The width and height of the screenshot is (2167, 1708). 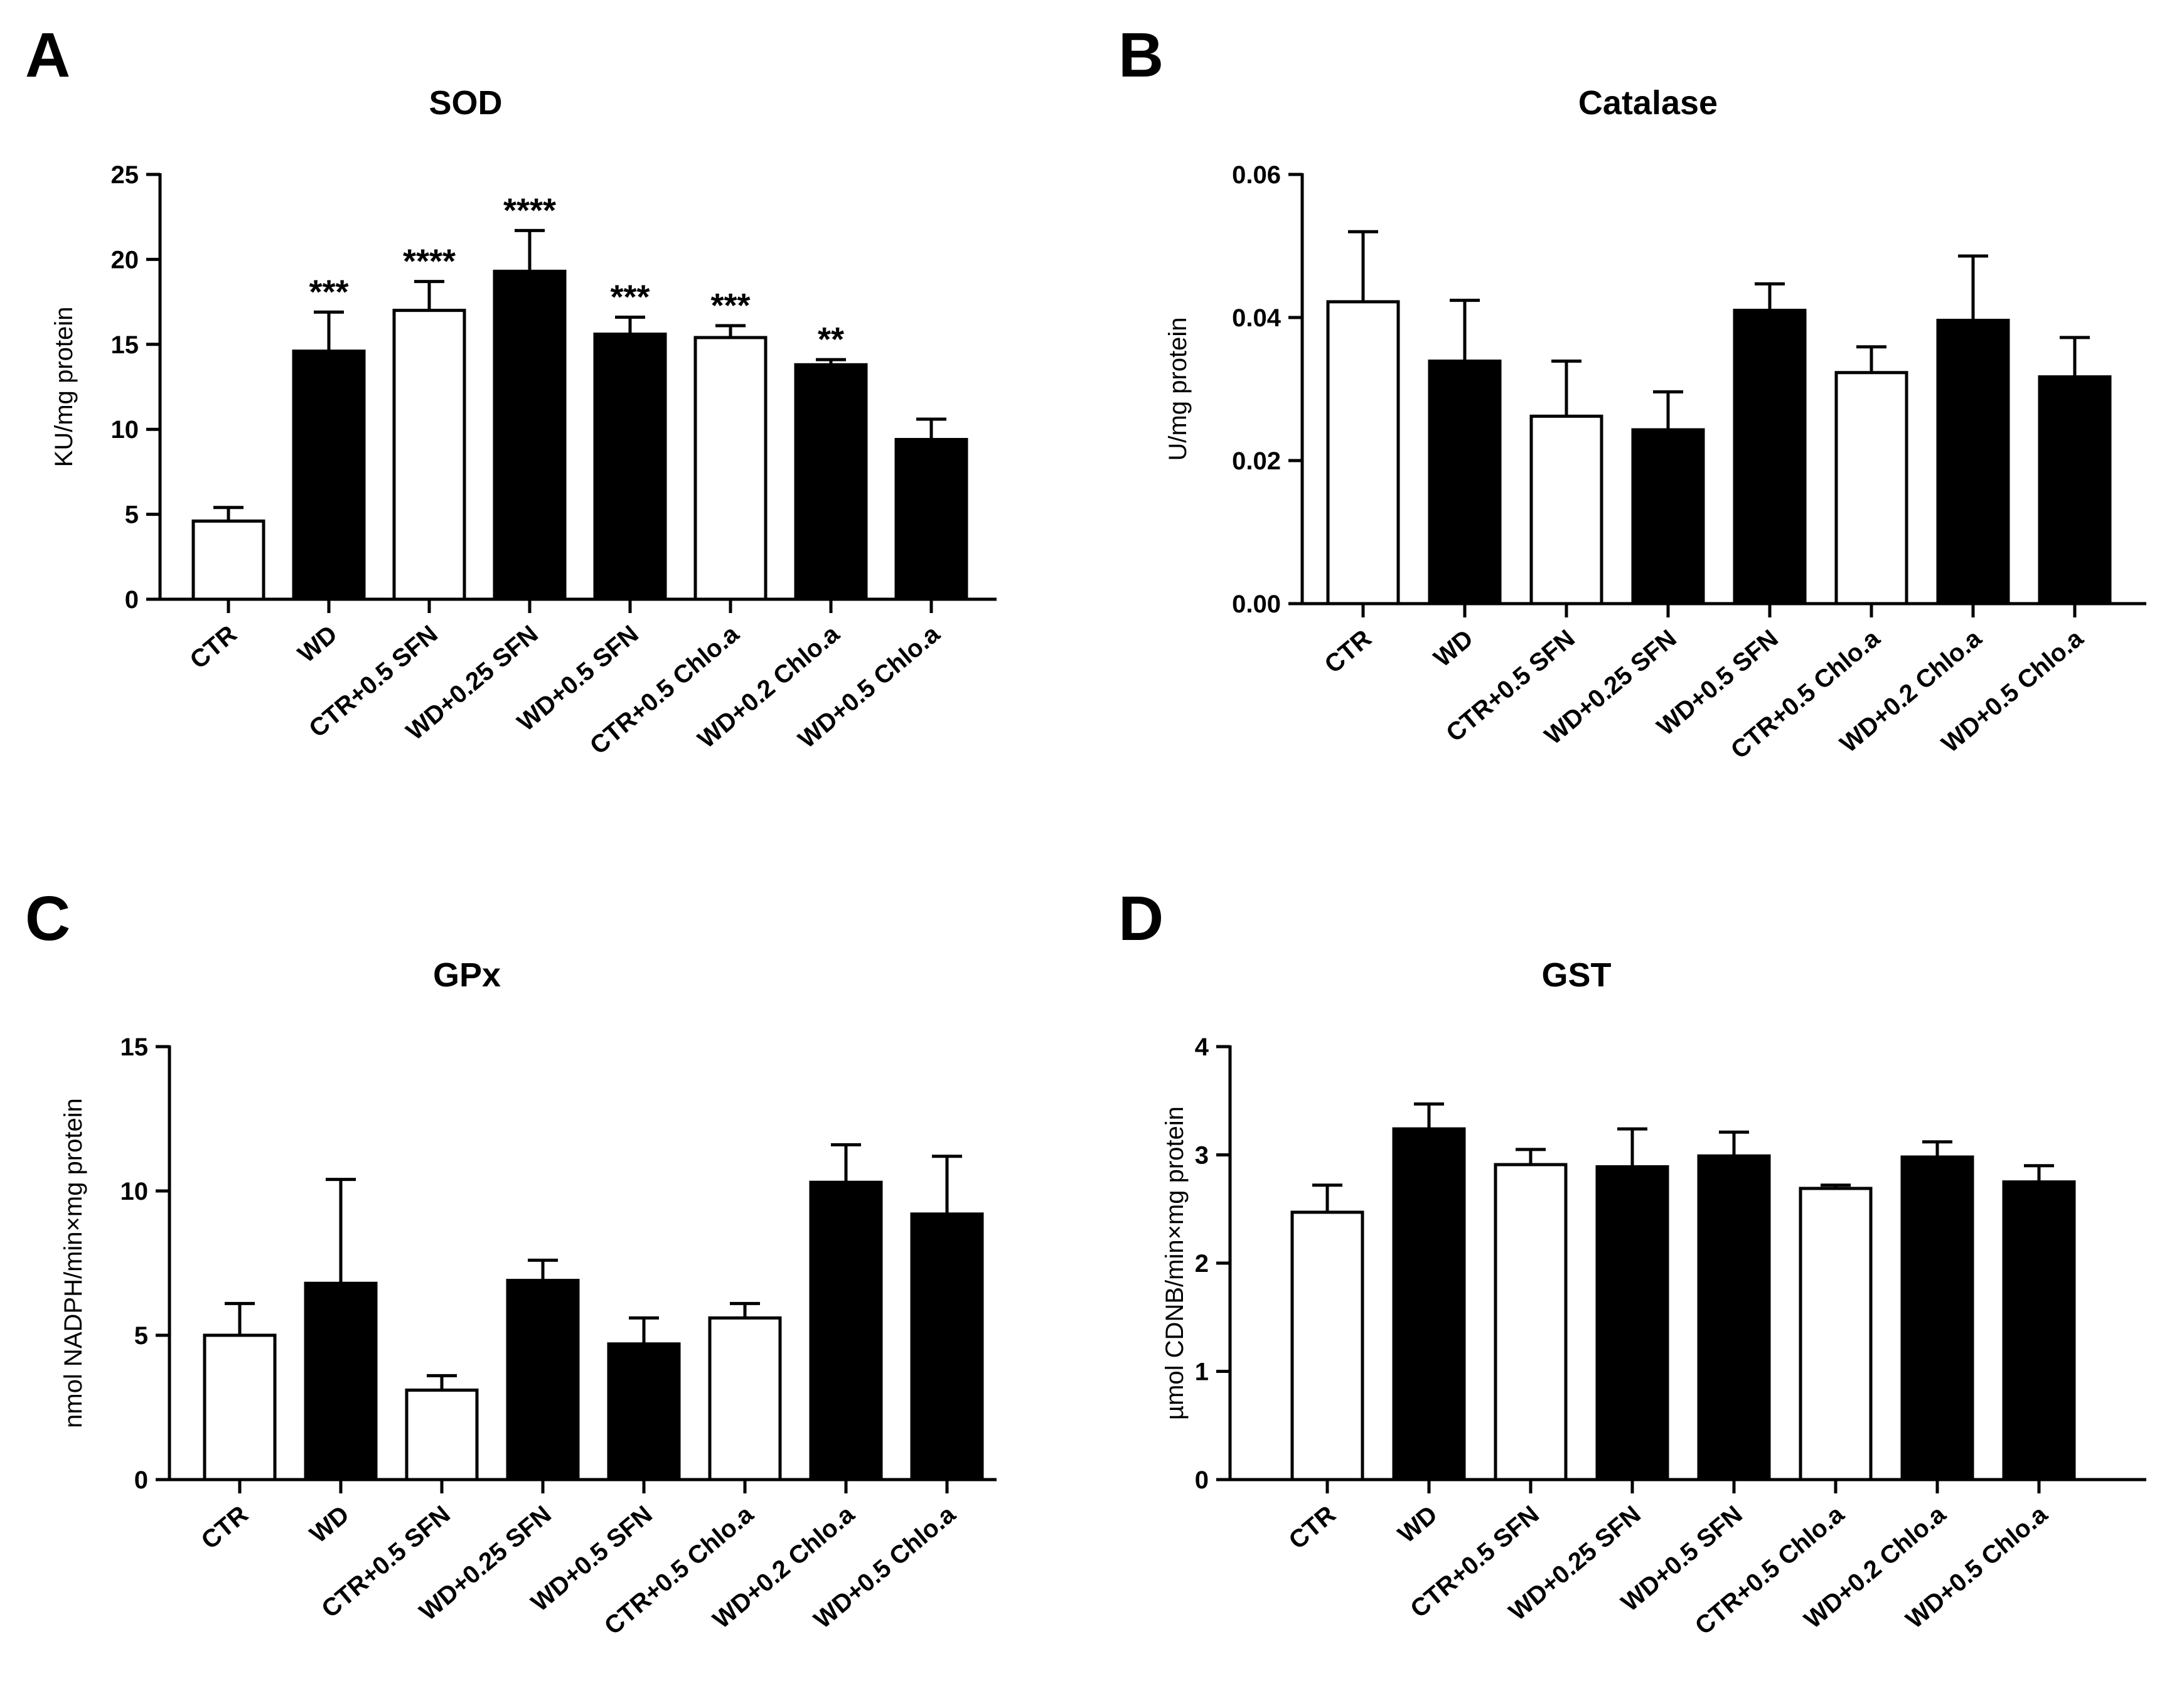 I want to click on panel-letter-A: A, so click(x=47, y=55).